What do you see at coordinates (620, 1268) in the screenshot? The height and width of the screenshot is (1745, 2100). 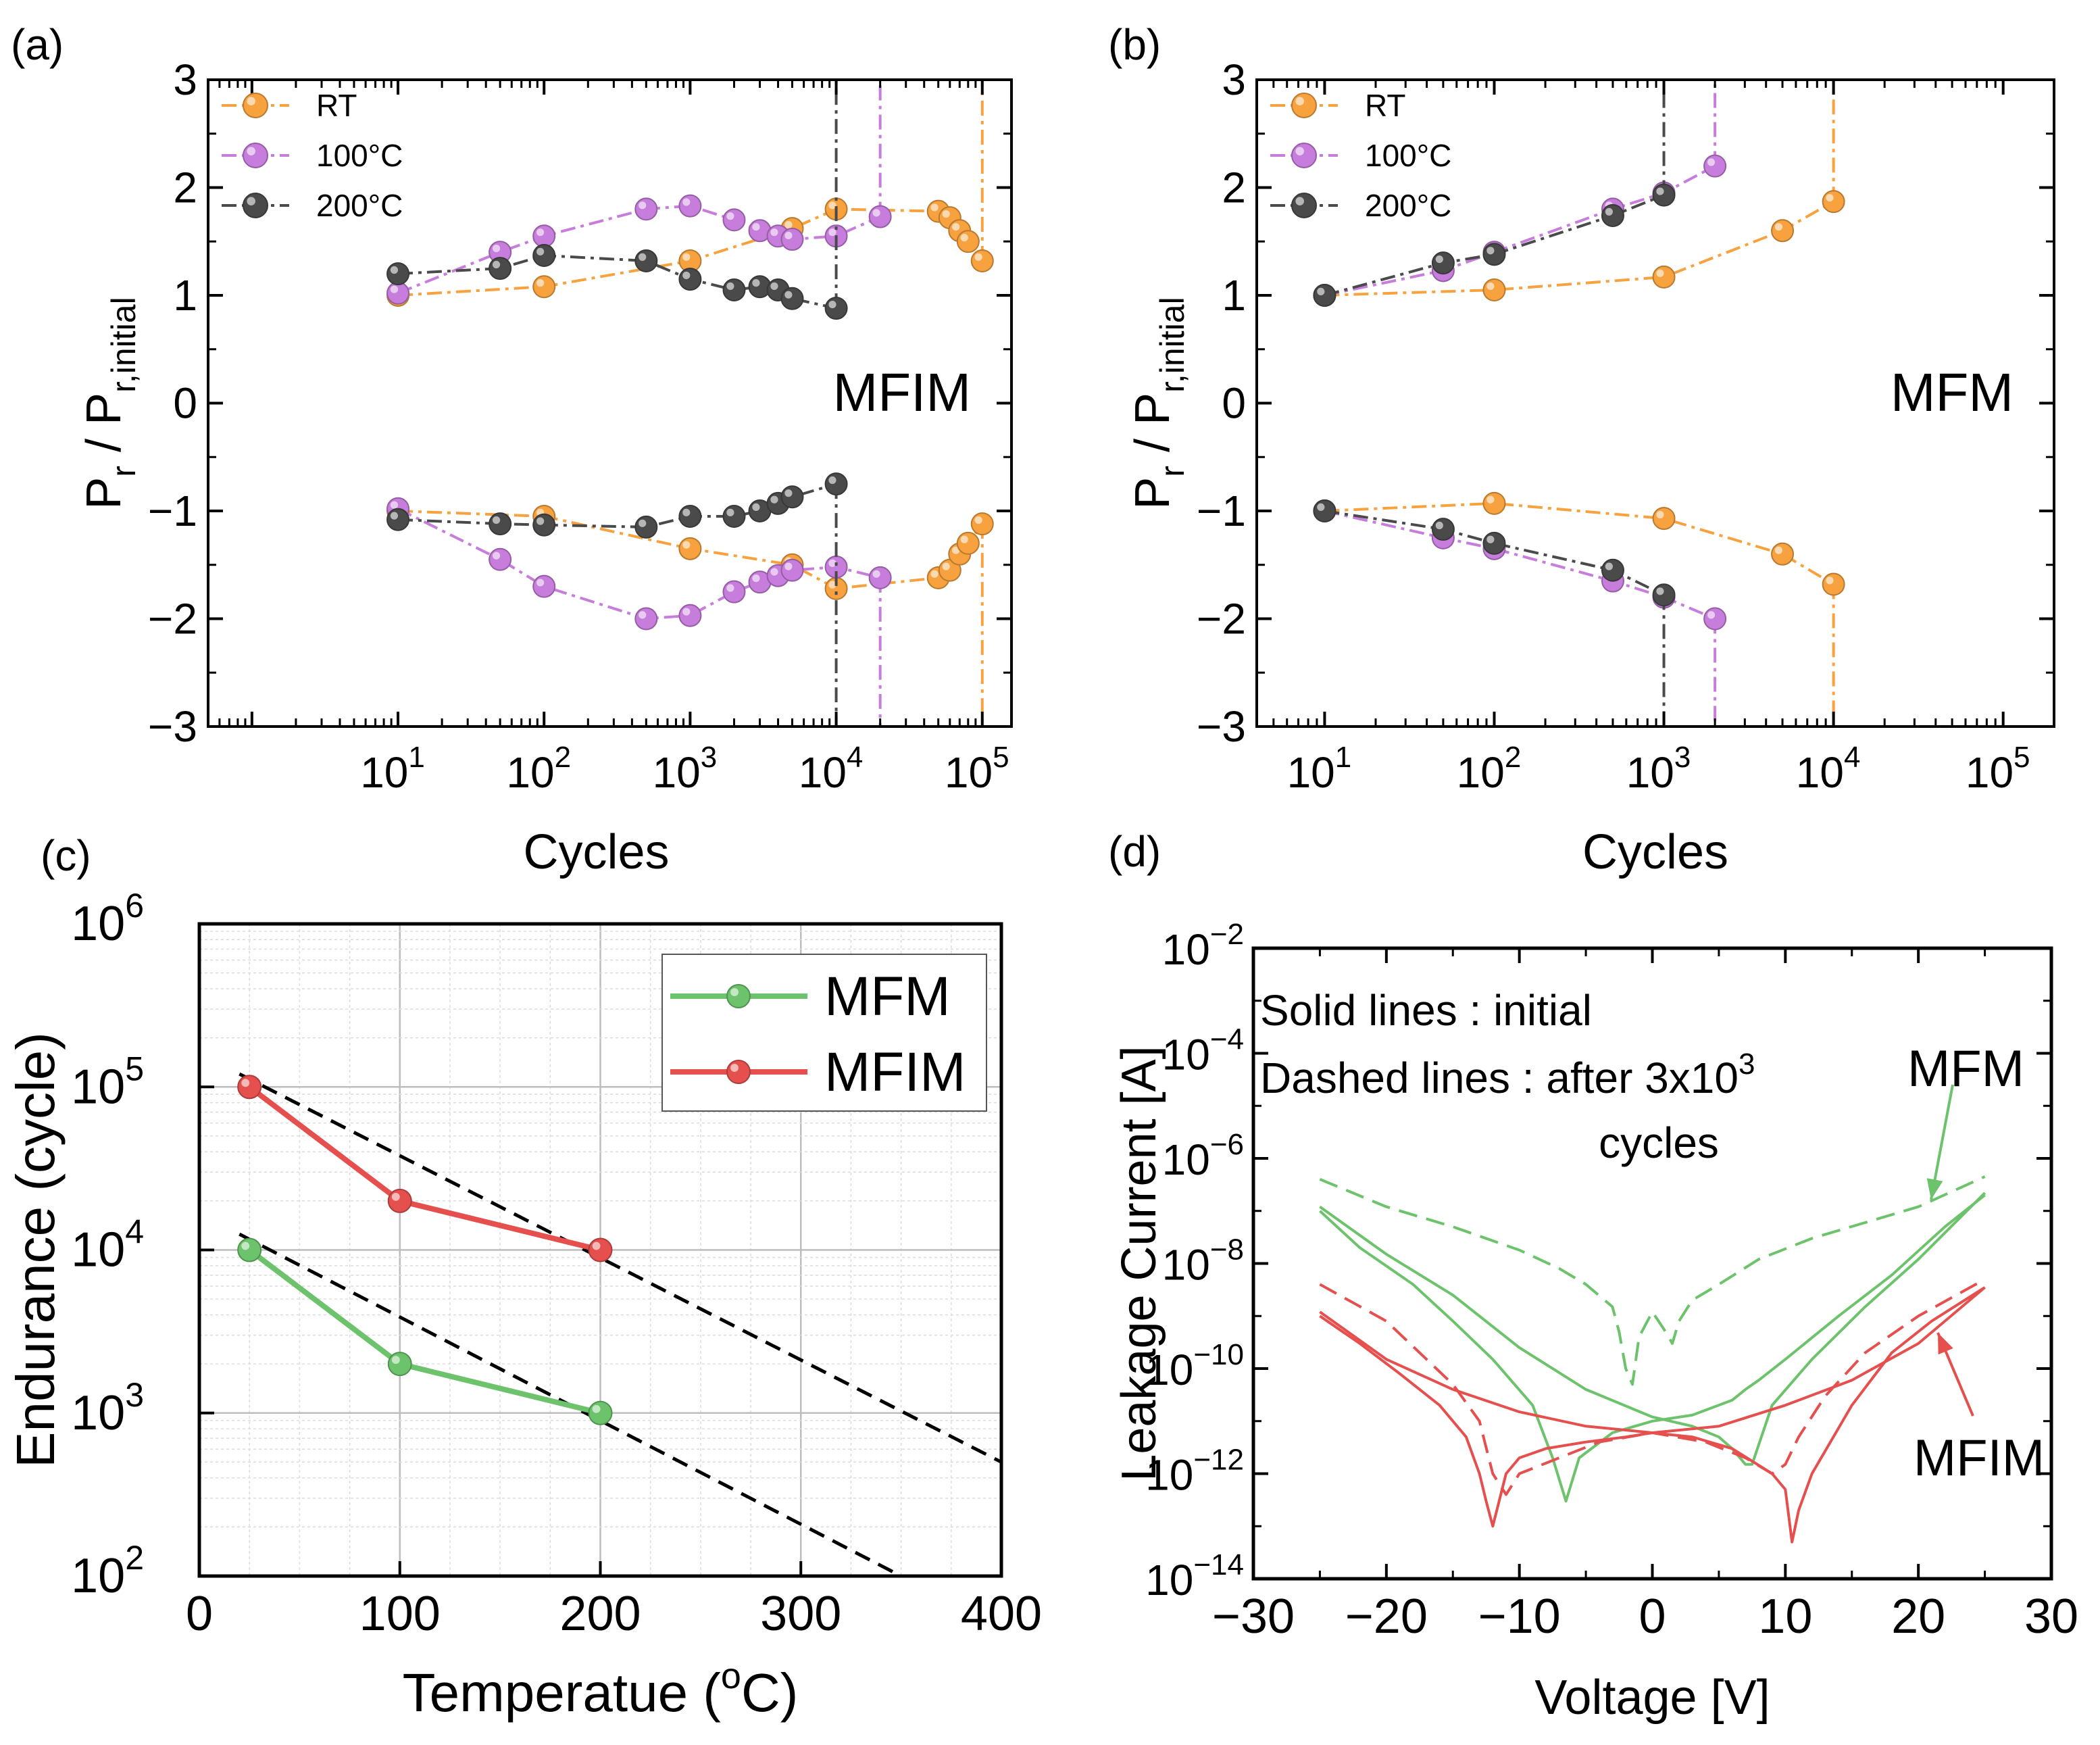 I see `fit-line` at bounding box center [620, 1268].